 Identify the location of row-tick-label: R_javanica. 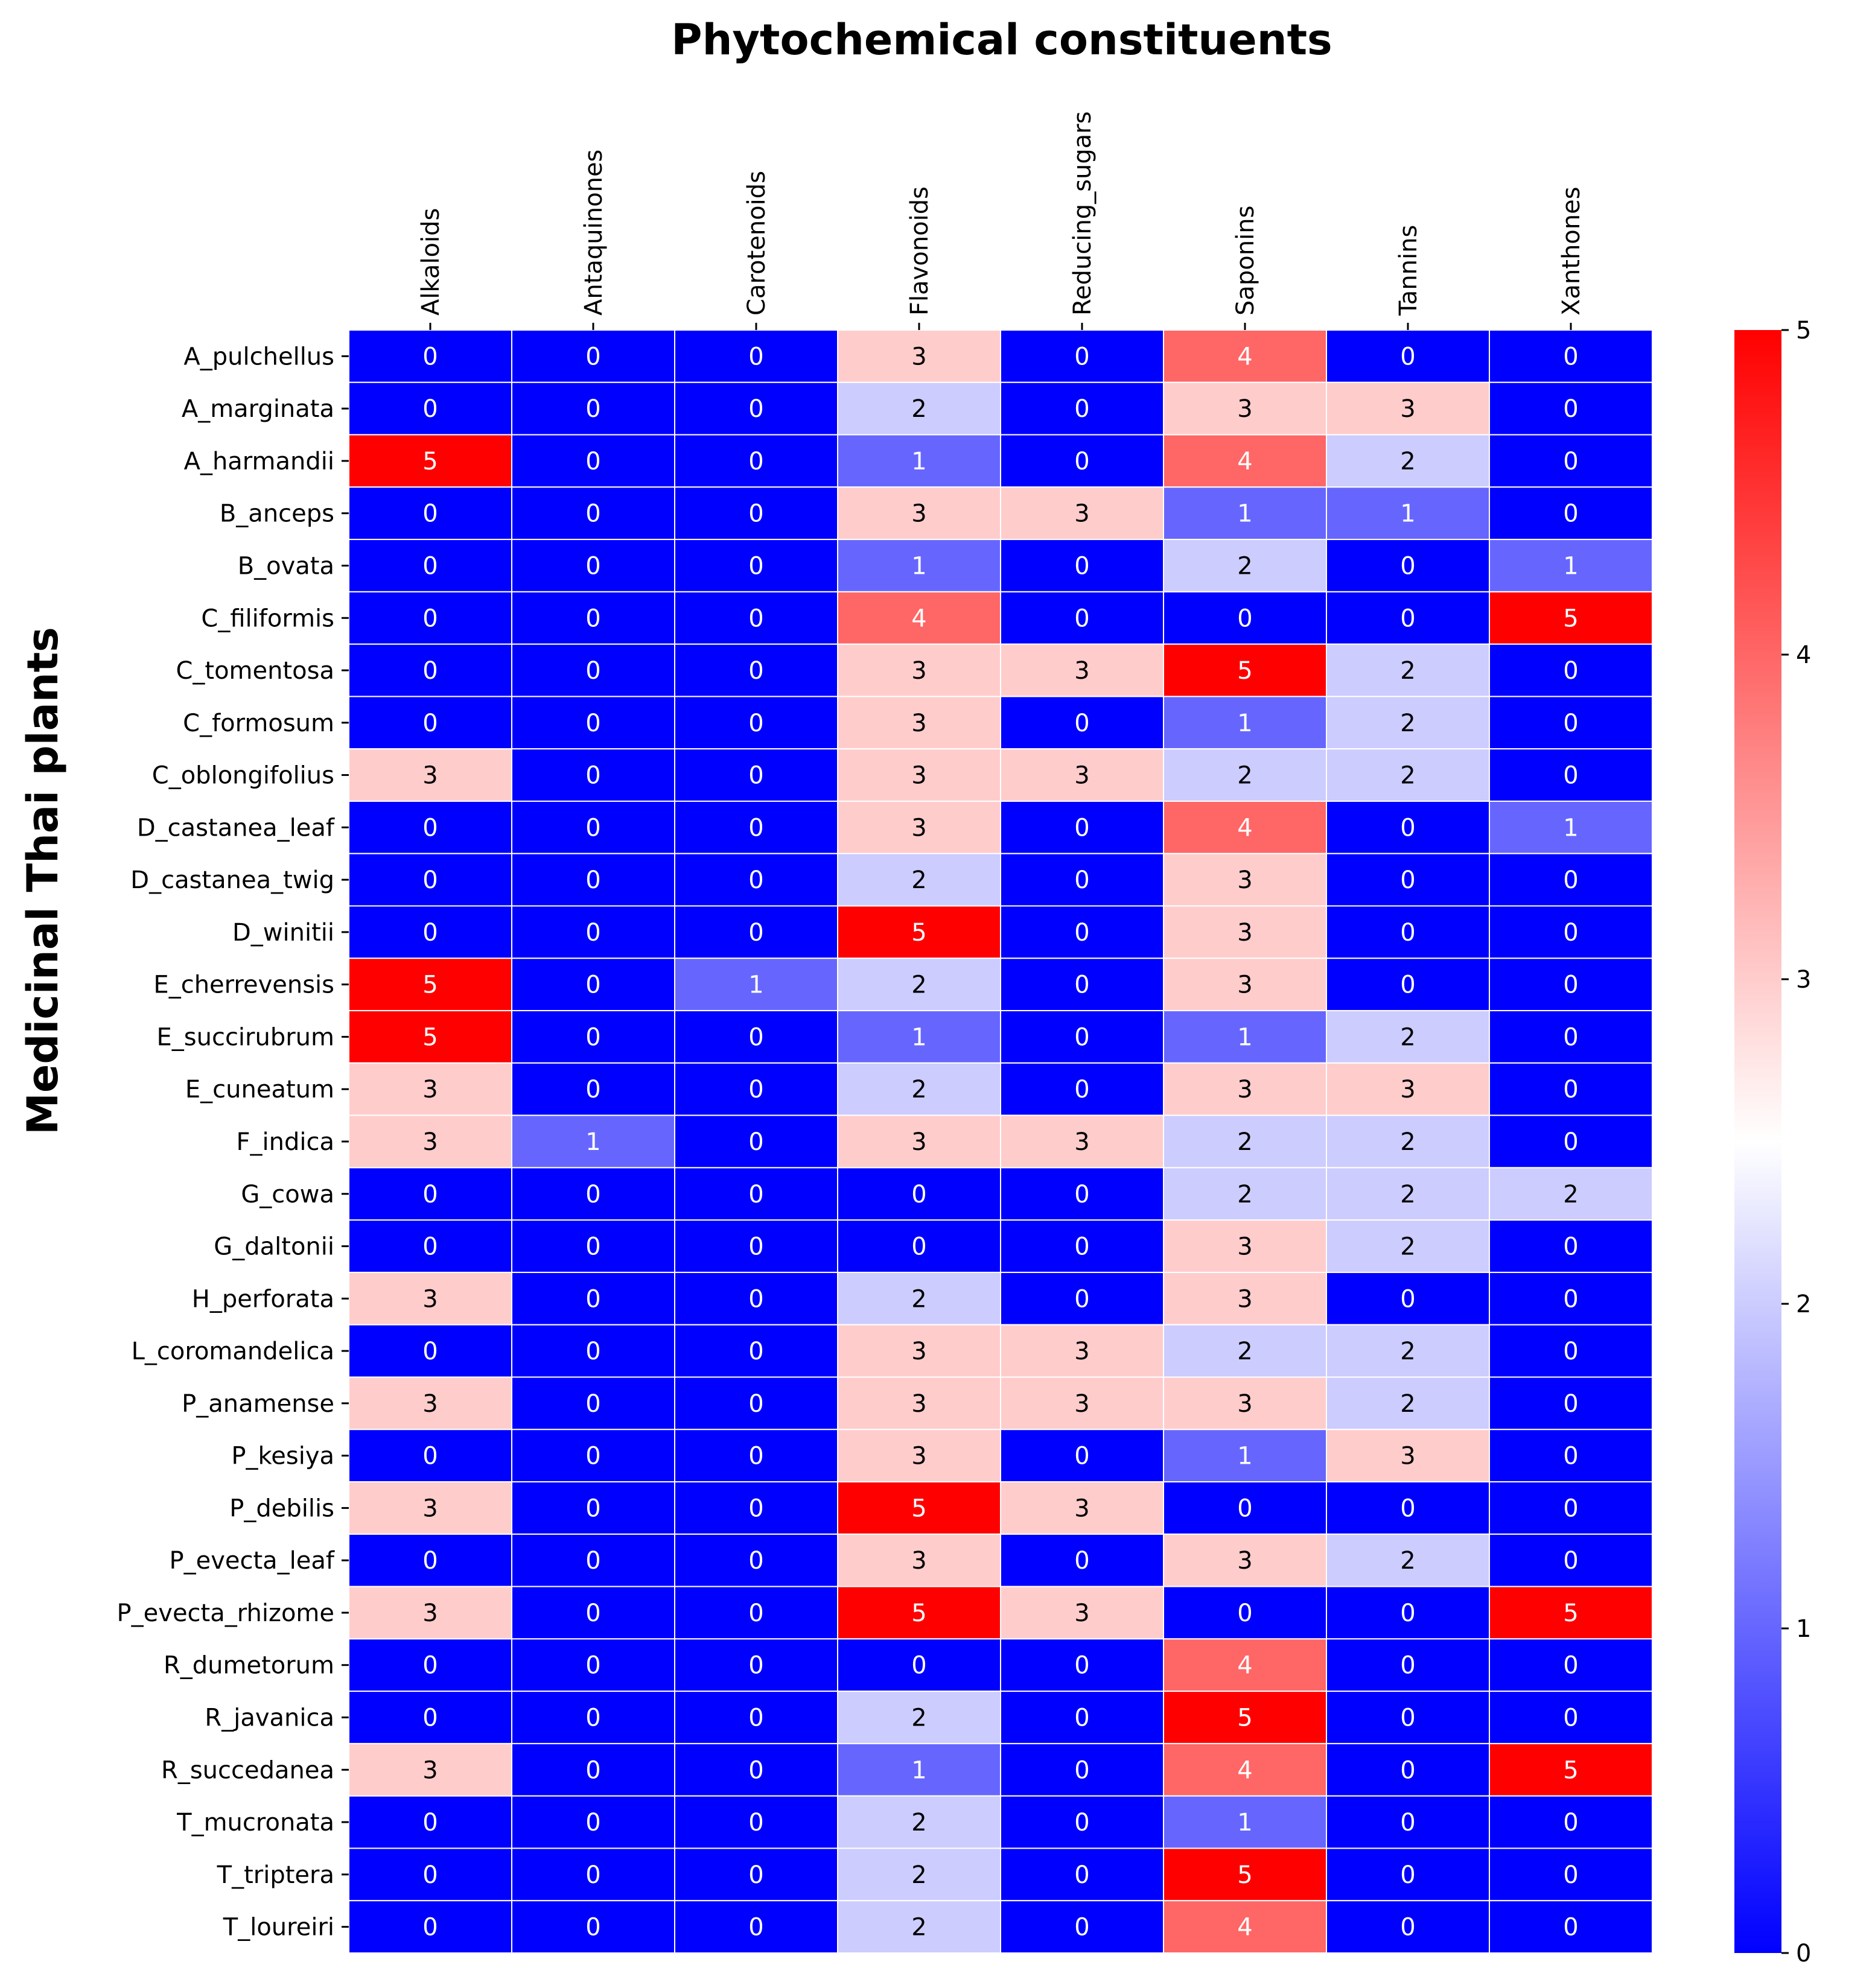
(269, 1718).